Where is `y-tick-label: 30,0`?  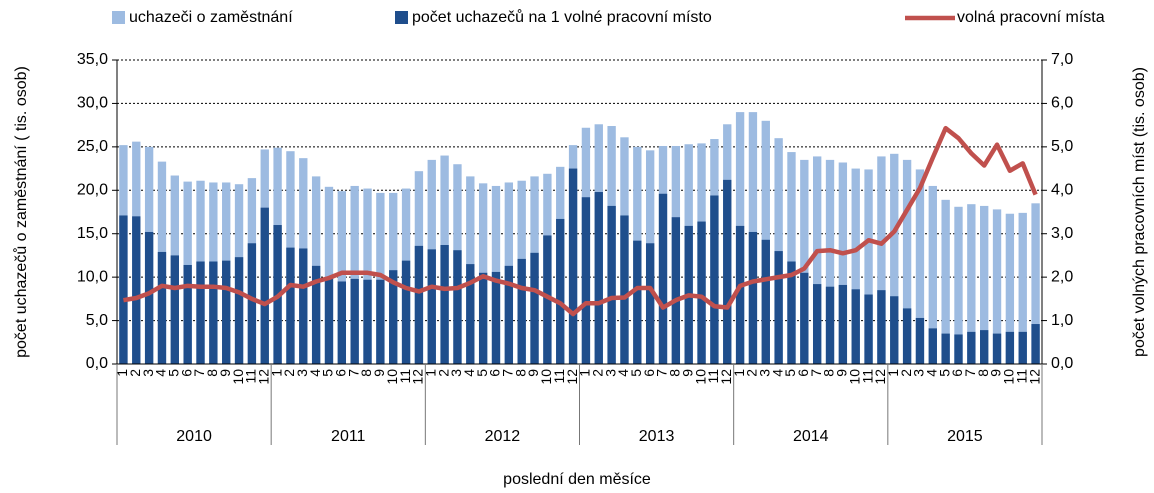 y-tick-label: 30,0 is located at coordinates (92, 103).